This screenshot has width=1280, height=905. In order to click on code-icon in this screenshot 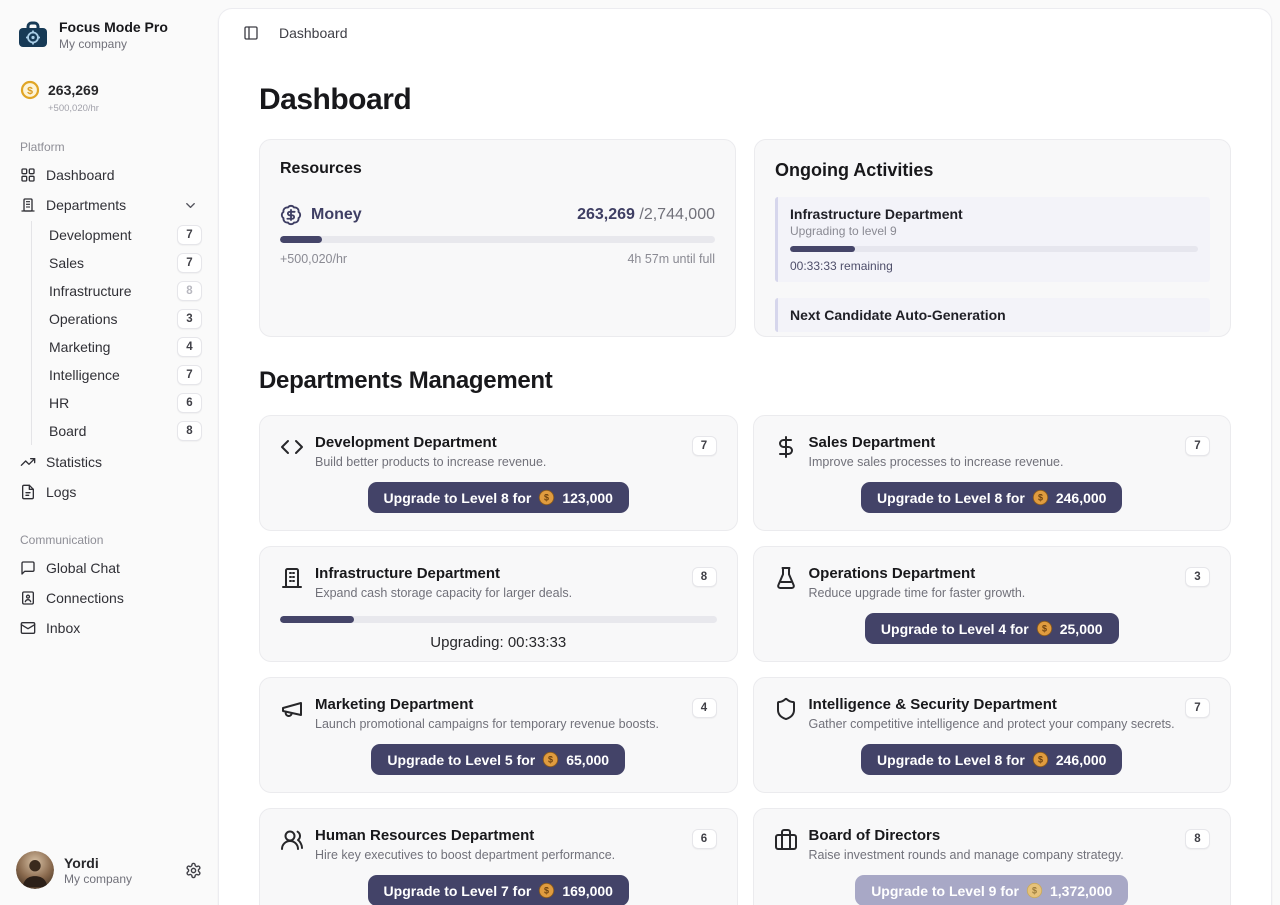, I will do `click(292, 447)`.